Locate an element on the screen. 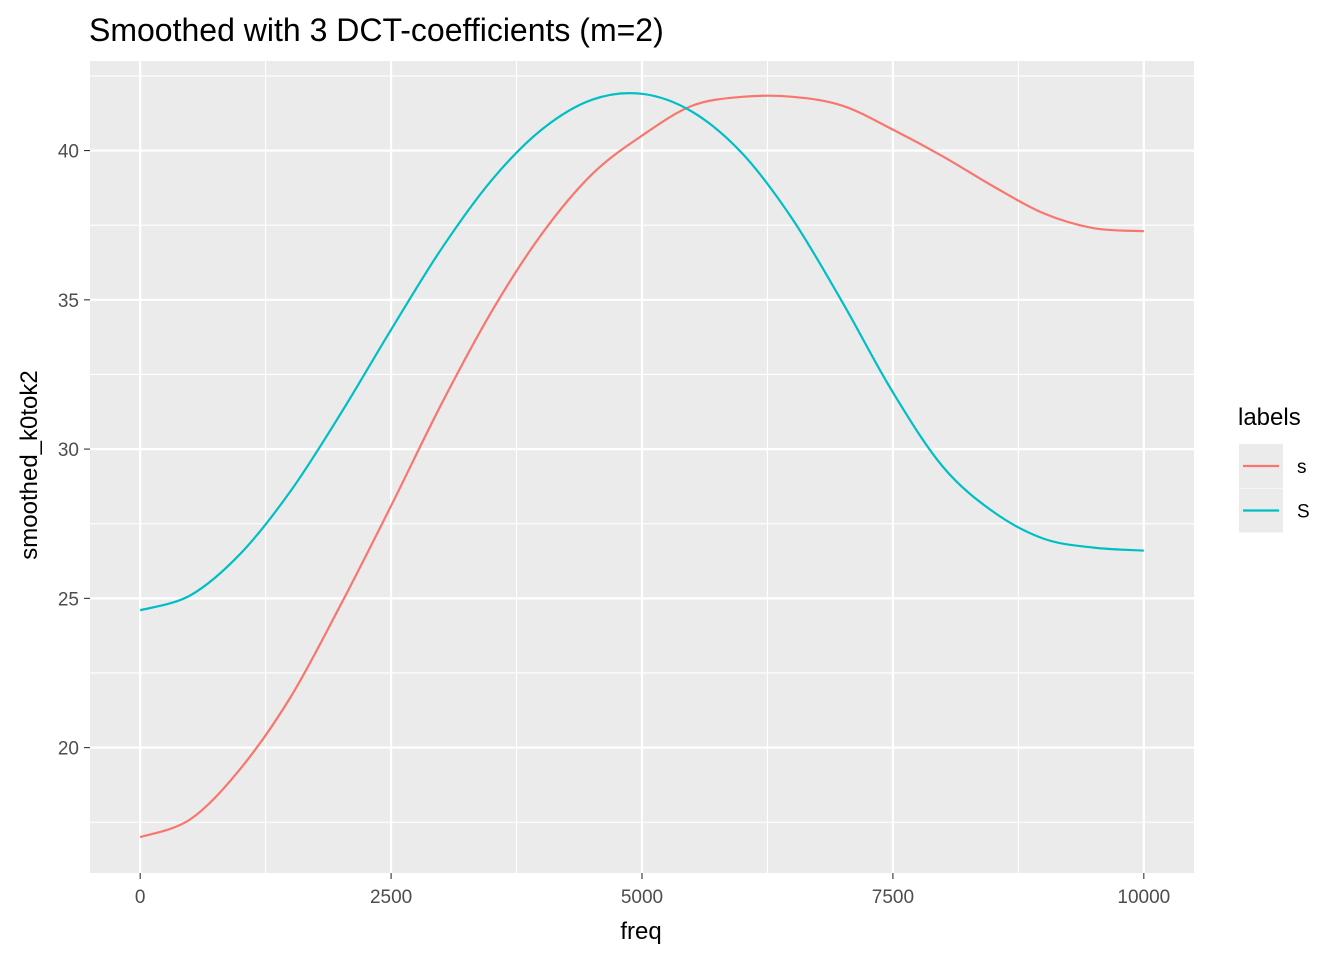 This screenshot has width=1344, height=960. y-tick-label: 35 is located at coordinates (68, 301).